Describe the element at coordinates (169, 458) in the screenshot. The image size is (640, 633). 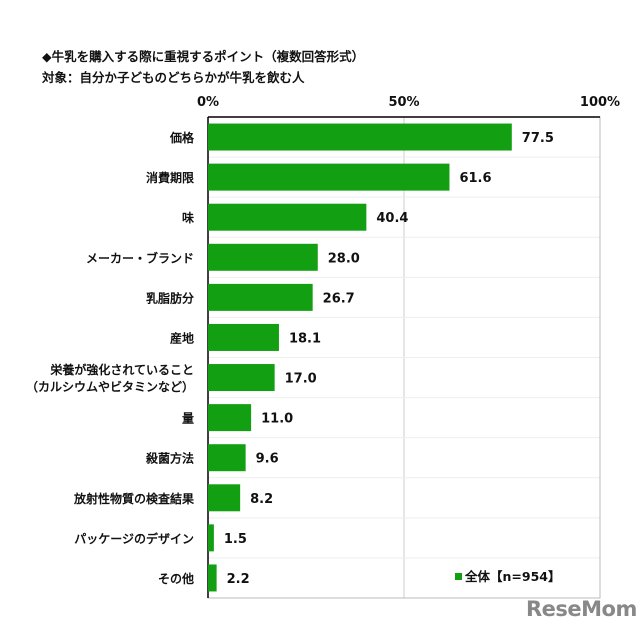
I see `category-label: 殺菌方法` at that location.